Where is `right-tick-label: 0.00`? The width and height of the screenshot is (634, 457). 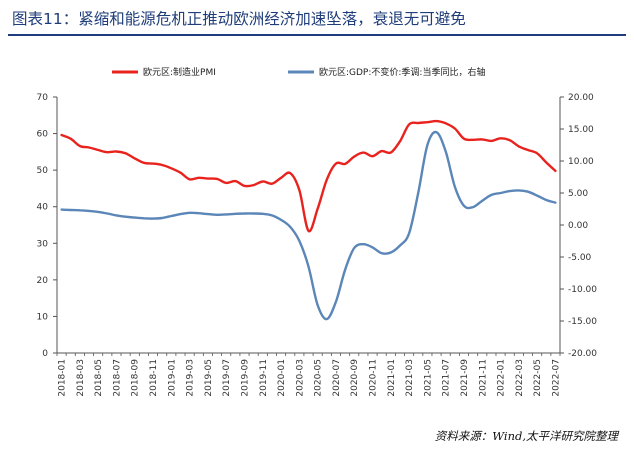 right-tick-label: 0.00 is located at coordinates (578, 226).